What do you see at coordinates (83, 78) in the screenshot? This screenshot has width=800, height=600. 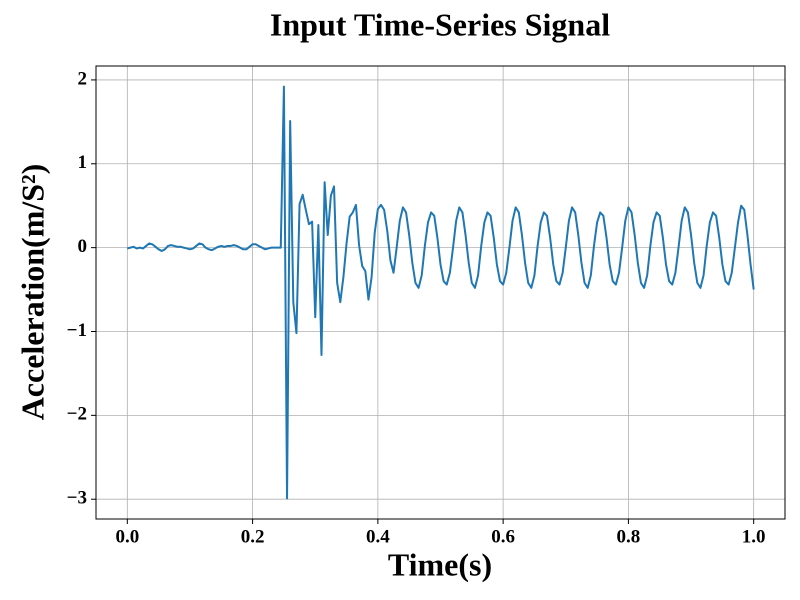 I see `y-tick-label: 2` at bounding box center [83, 78].